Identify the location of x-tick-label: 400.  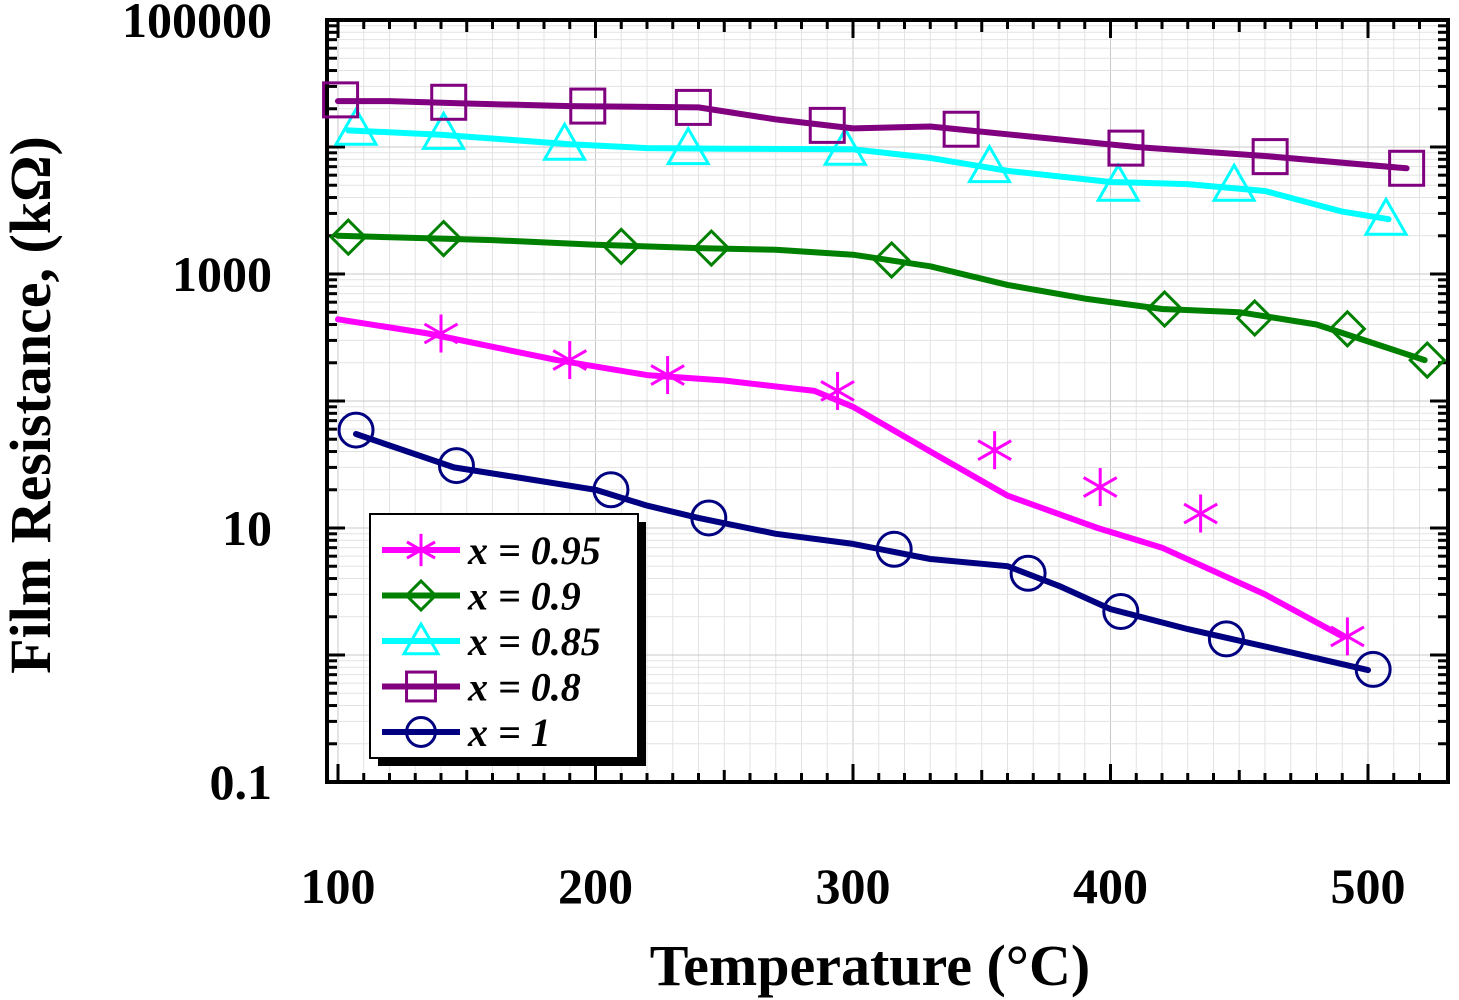
(1110, 886).